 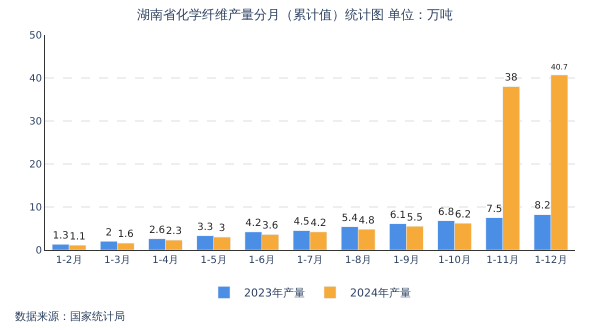 I want to click on source-note: 数据来源：国家统计局, so click(x=70, y=316).